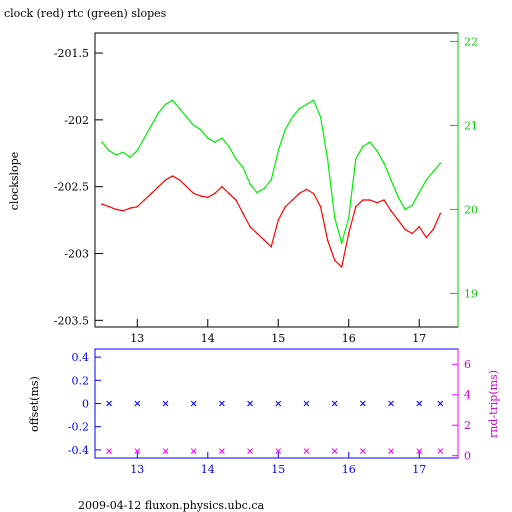 The image size is (512, 512). Describe the element at coordinates (349, 469) in the screenshot. I see `bottom-x-tick-label: 16` at that location.